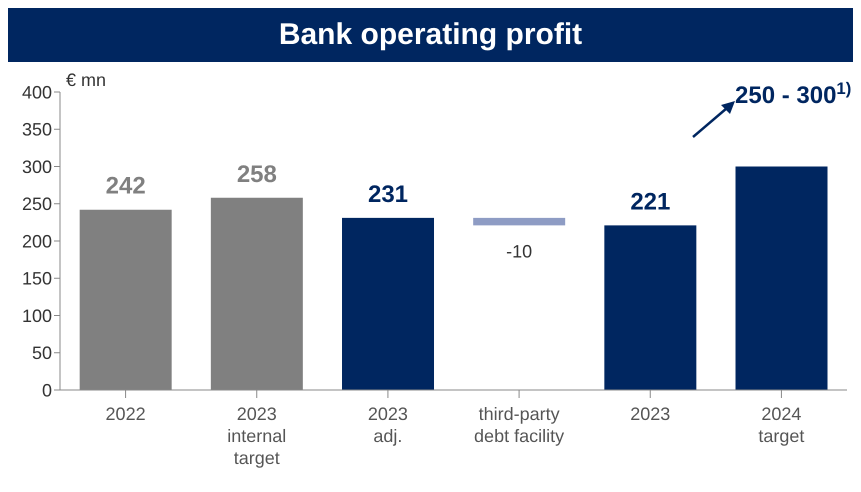  What do you see at coordinates (793, 93) in the screenshot?
I see `annotation: 250 - 300$^{1)}$` at bounding box center [793, 93].